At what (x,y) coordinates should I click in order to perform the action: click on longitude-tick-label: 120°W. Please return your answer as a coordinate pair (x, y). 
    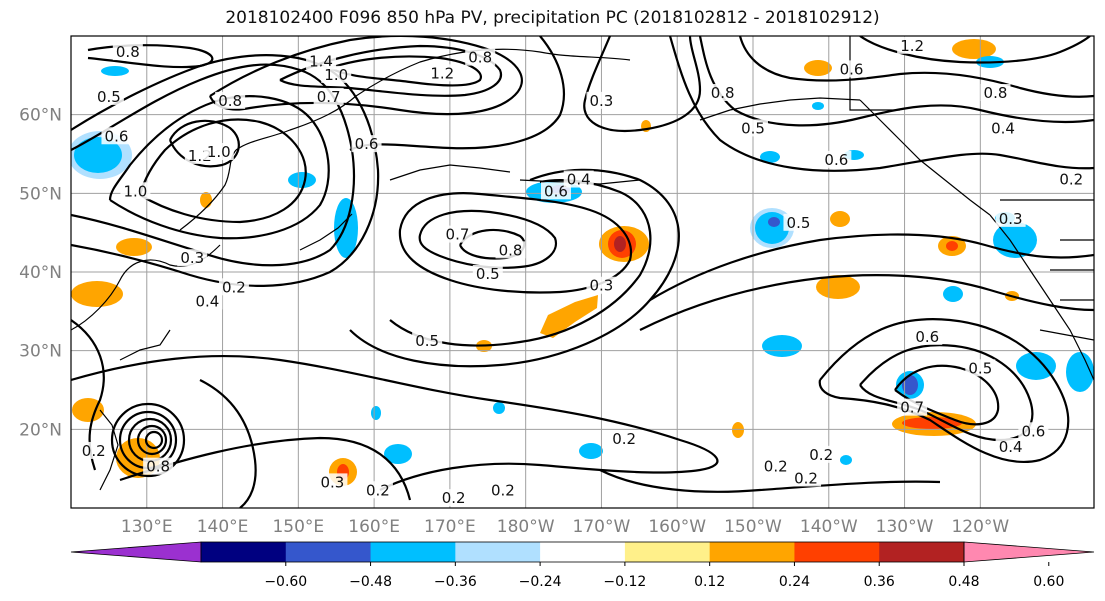
    Looking at the image, I should click on (980, 527).